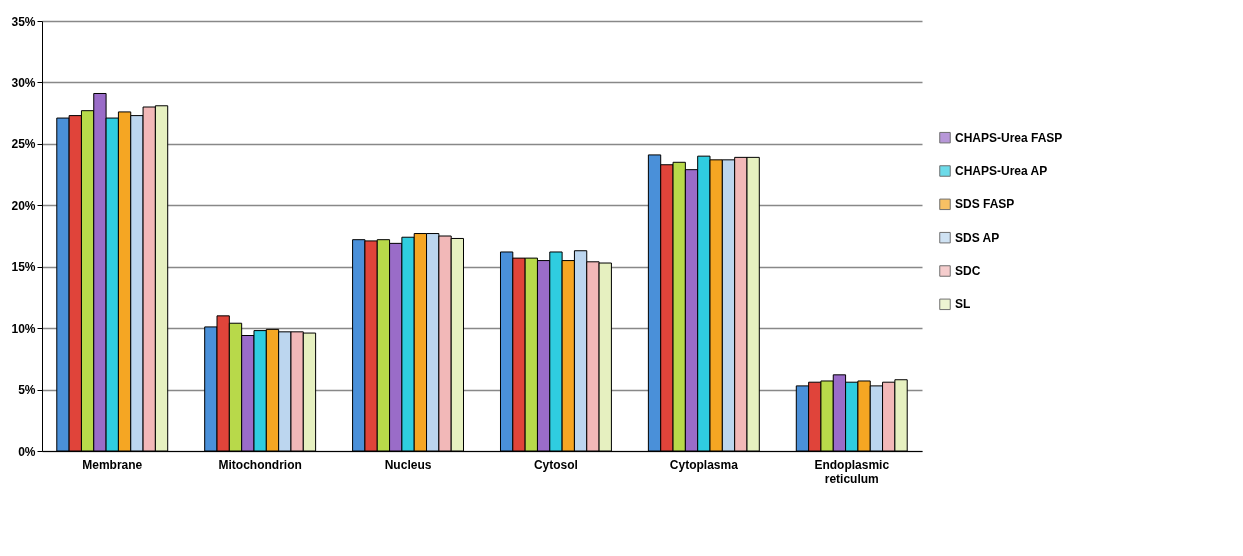  What do you see at coordinates (963, 304) in the screenshot?
I see `legend-label: SL` at bounding box center [963, 304].